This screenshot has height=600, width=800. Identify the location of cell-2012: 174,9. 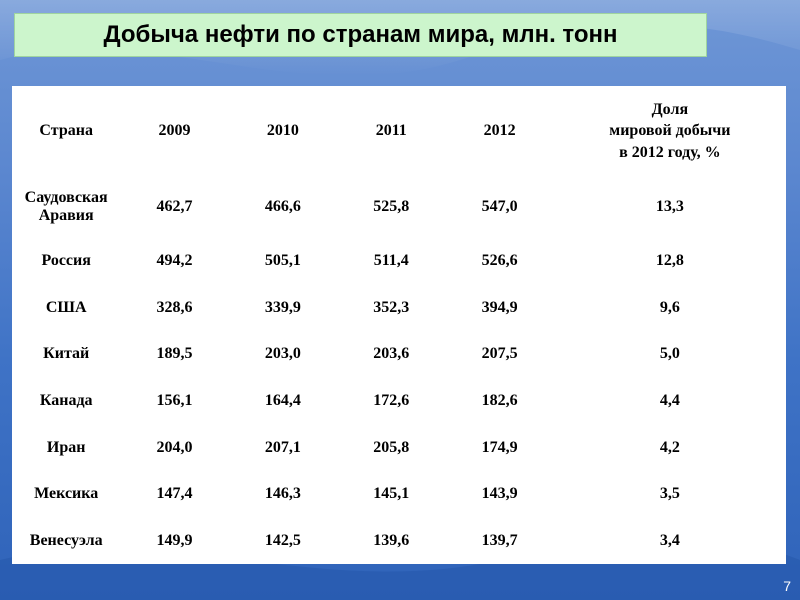
(499, 447).